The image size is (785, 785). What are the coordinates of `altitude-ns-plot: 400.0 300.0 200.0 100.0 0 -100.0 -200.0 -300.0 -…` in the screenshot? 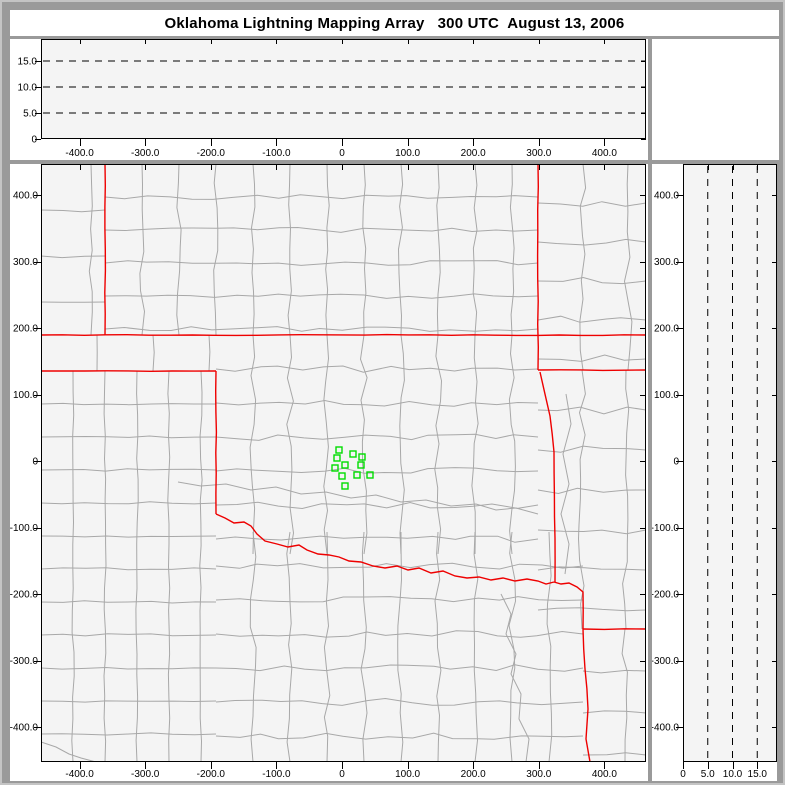 It's located at (714, 472).